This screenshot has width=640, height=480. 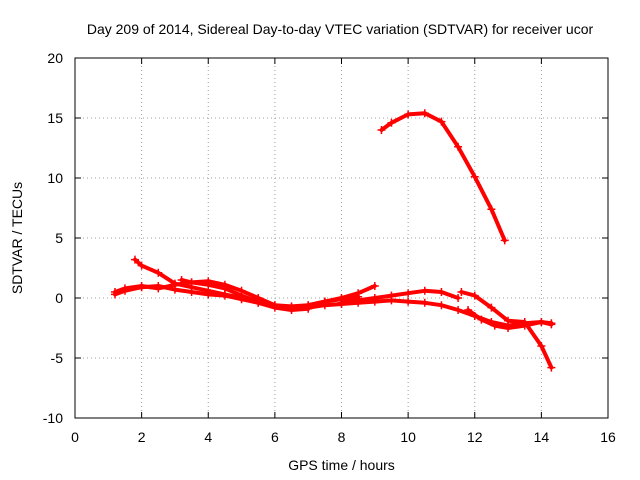 What do you see at coordinates (275, 437) in the screenshot?
I see `x-tick-label: 6` at bounding box center [275, 437].